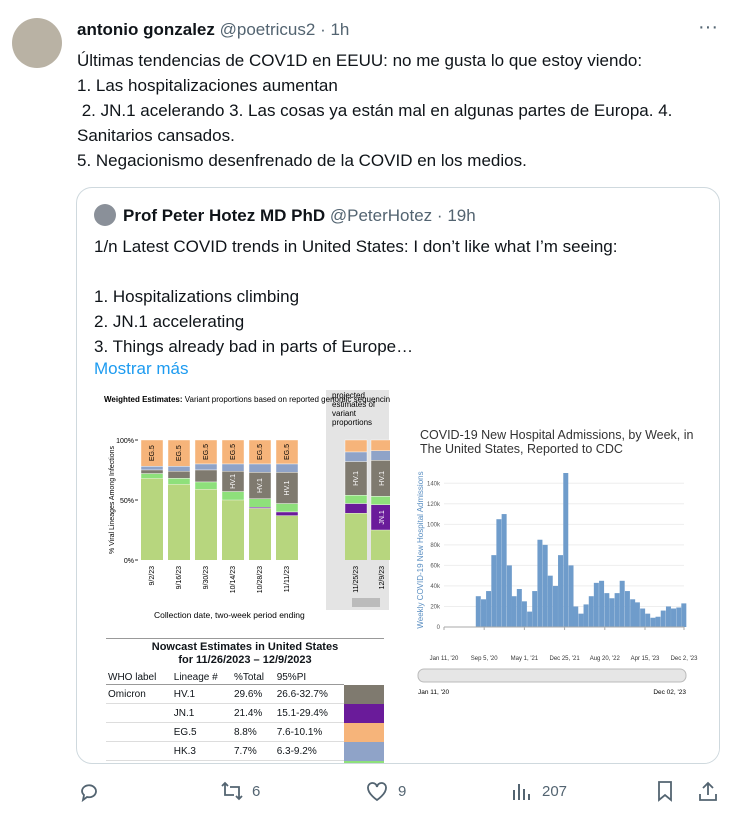  Describe the element at coordinates (267, 29) in the screenshot. I see `author-handle: @poetricus2` at that location.